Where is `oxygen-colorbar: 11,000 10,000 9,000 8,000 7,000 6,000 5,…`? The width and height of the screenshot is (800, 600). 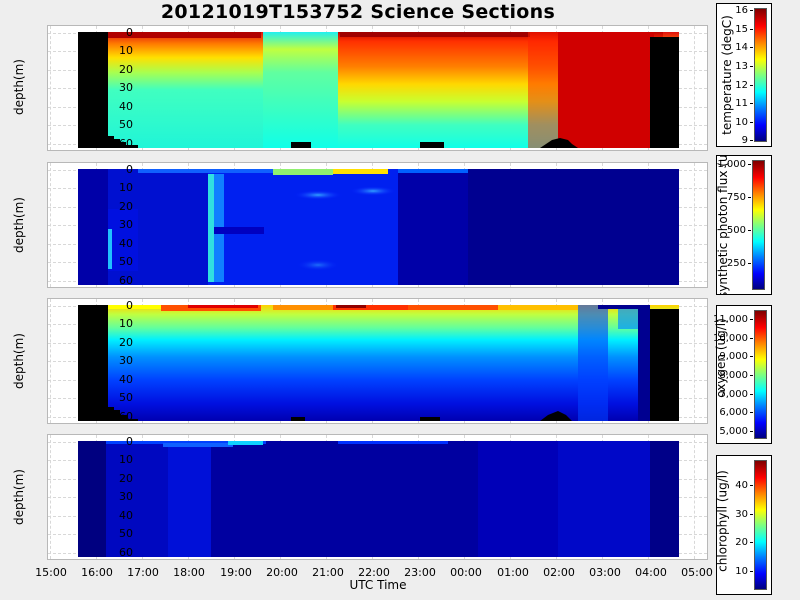
oxygen-colorbar: 11,000 10,000 9,000 8,000 7,000 6,000 5,… is located at coordinates (742, 374).